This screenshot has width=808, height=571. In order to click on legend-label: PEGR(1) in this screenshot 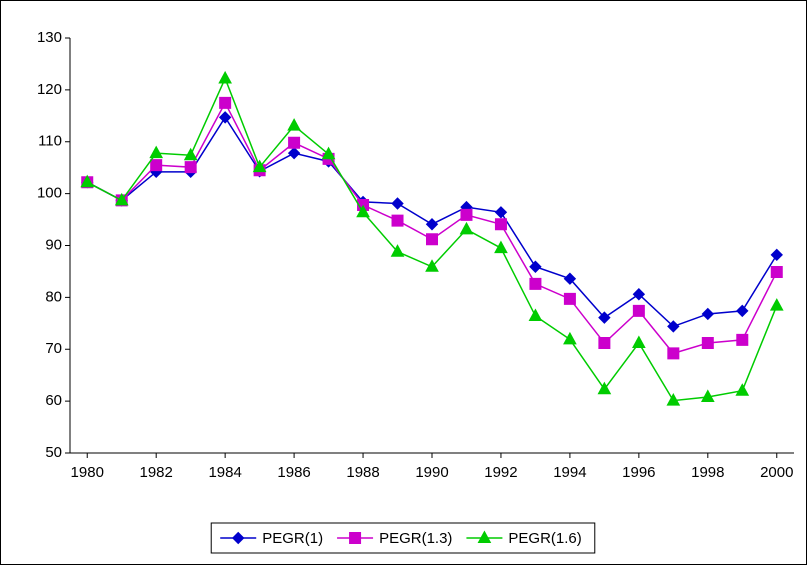, I will do `click(292, 538)`.